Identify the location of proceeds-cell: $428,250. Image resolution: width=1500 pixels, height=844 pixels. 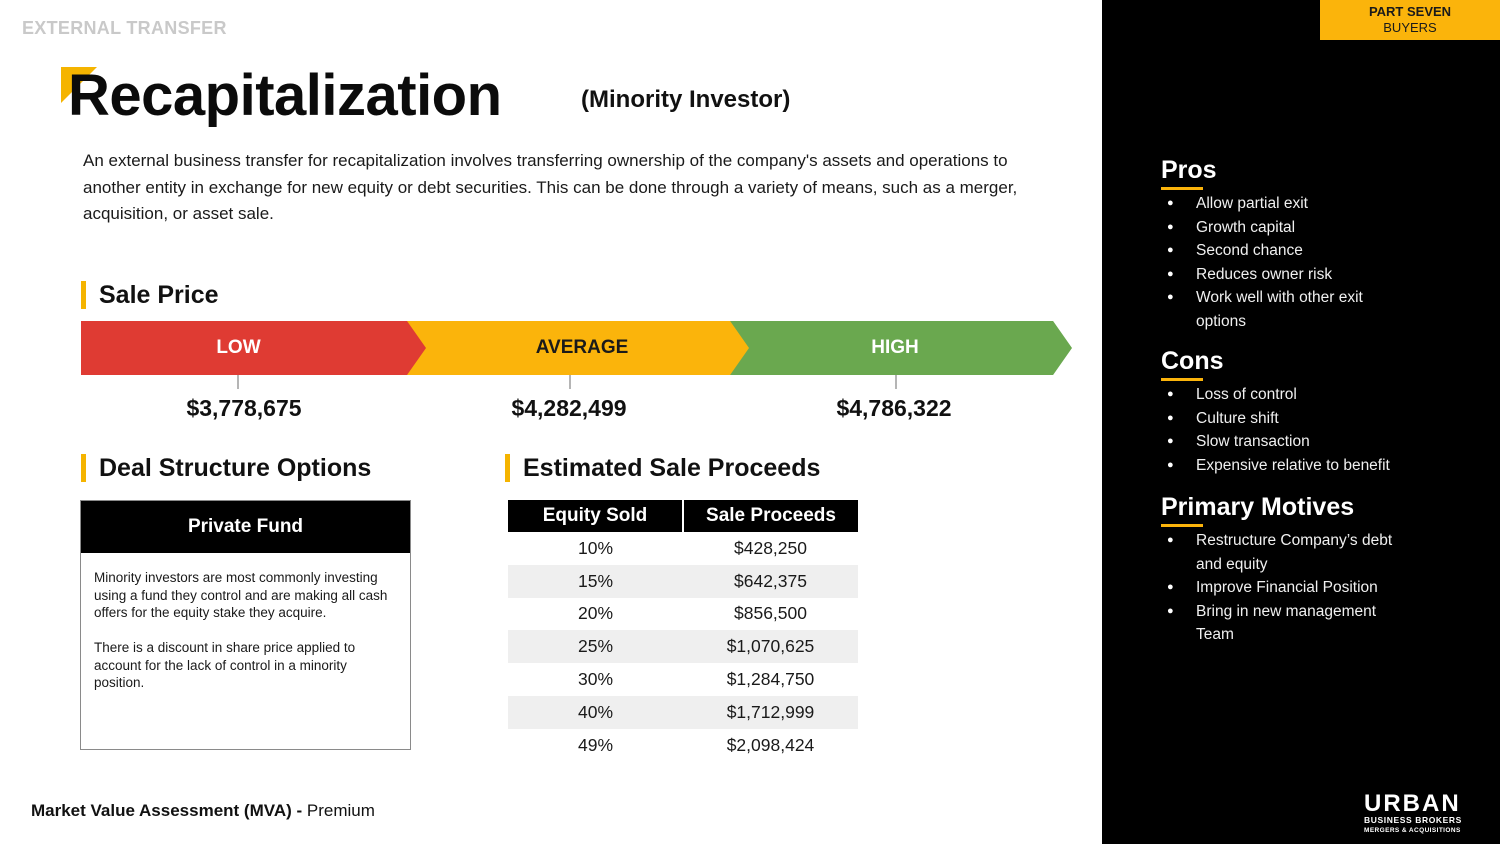
(770, 547).